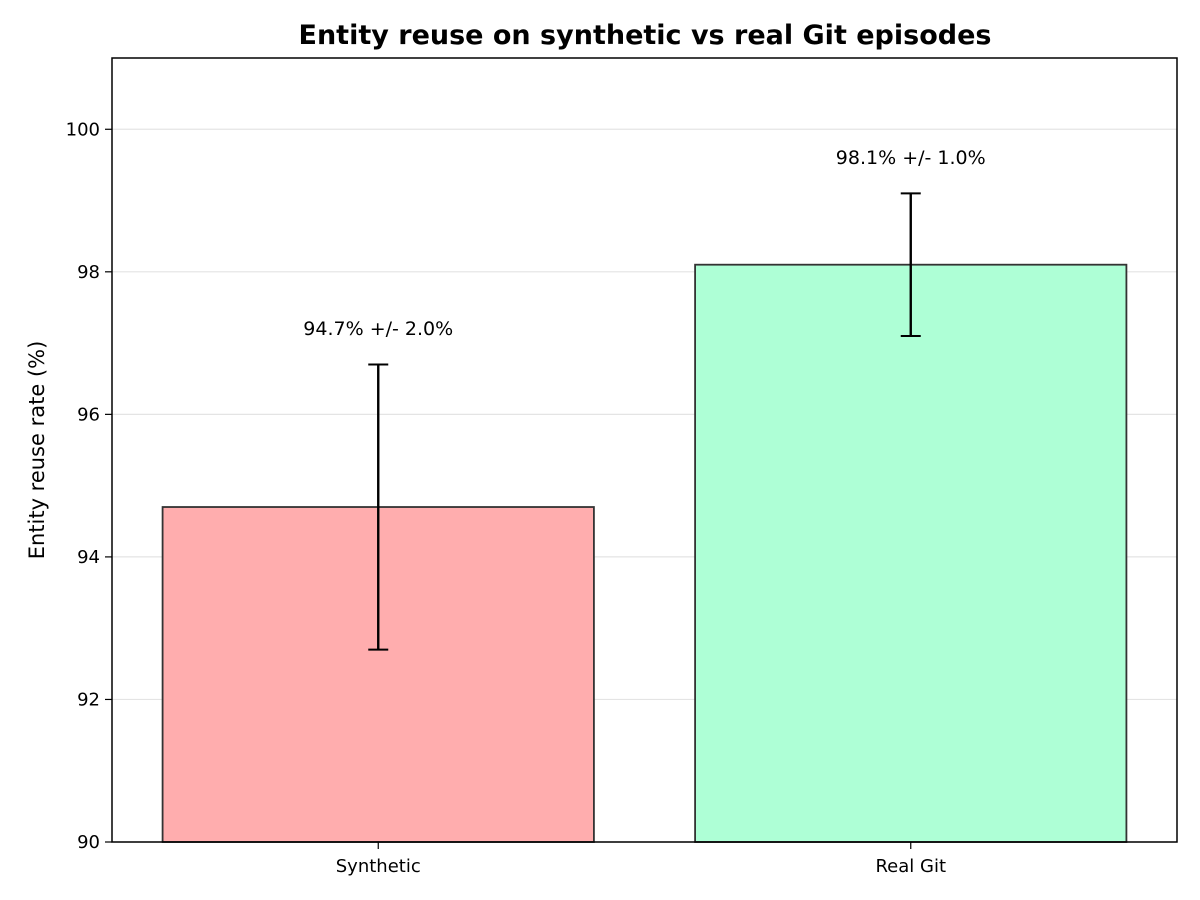 The width and height of the screenshot is (1200, 900). Describe the element at coordinates (83, 129) in the screenshot. I see `y-tick-label: 100` at that location.